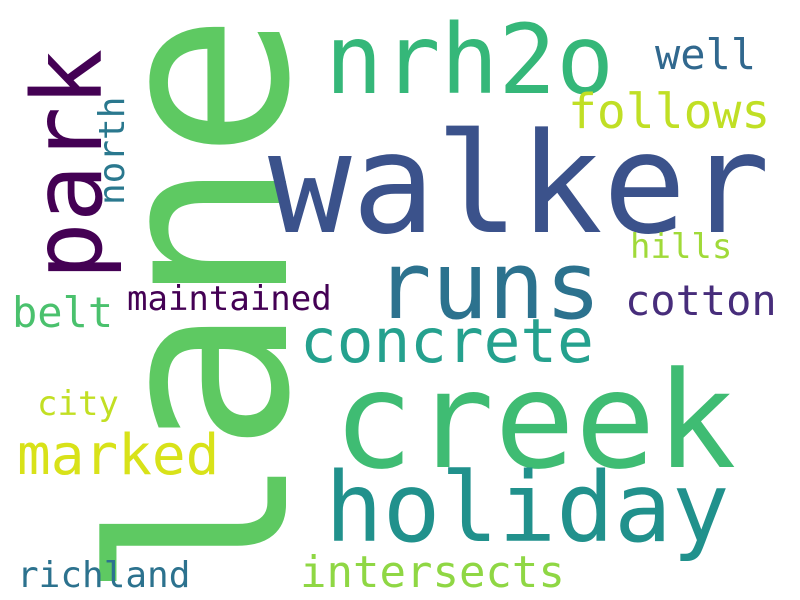 This screenshot has width=800, height=600. I want to click on word-concrete: concrete, so click(447, 341).